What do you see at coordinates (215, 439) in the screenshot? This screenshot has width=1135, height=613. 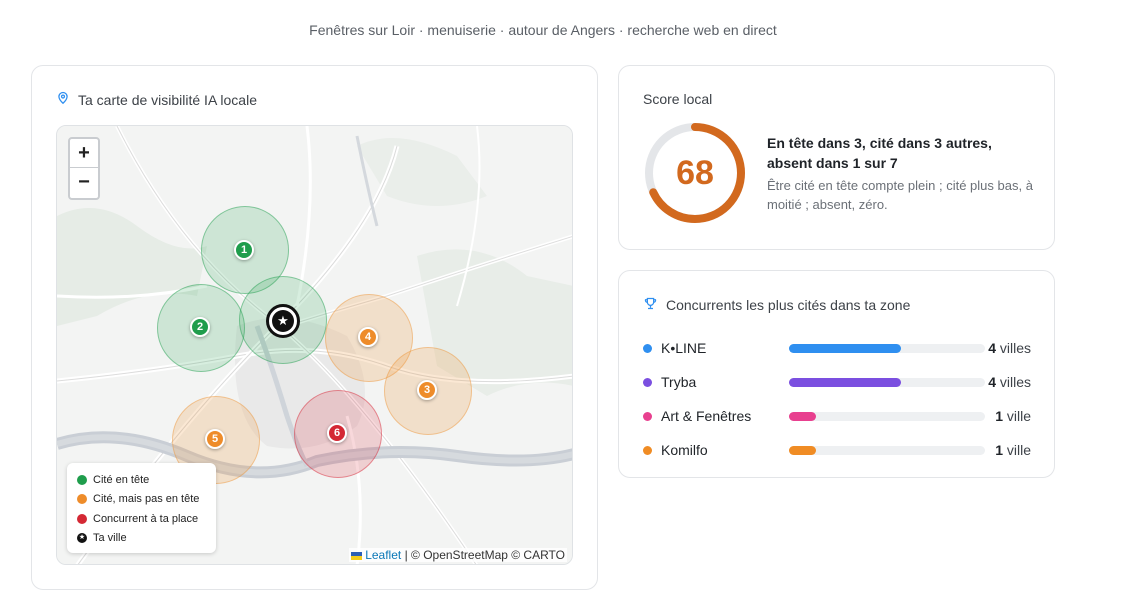 I see `city-marker-5: 5` at bounding box center [215, 439].